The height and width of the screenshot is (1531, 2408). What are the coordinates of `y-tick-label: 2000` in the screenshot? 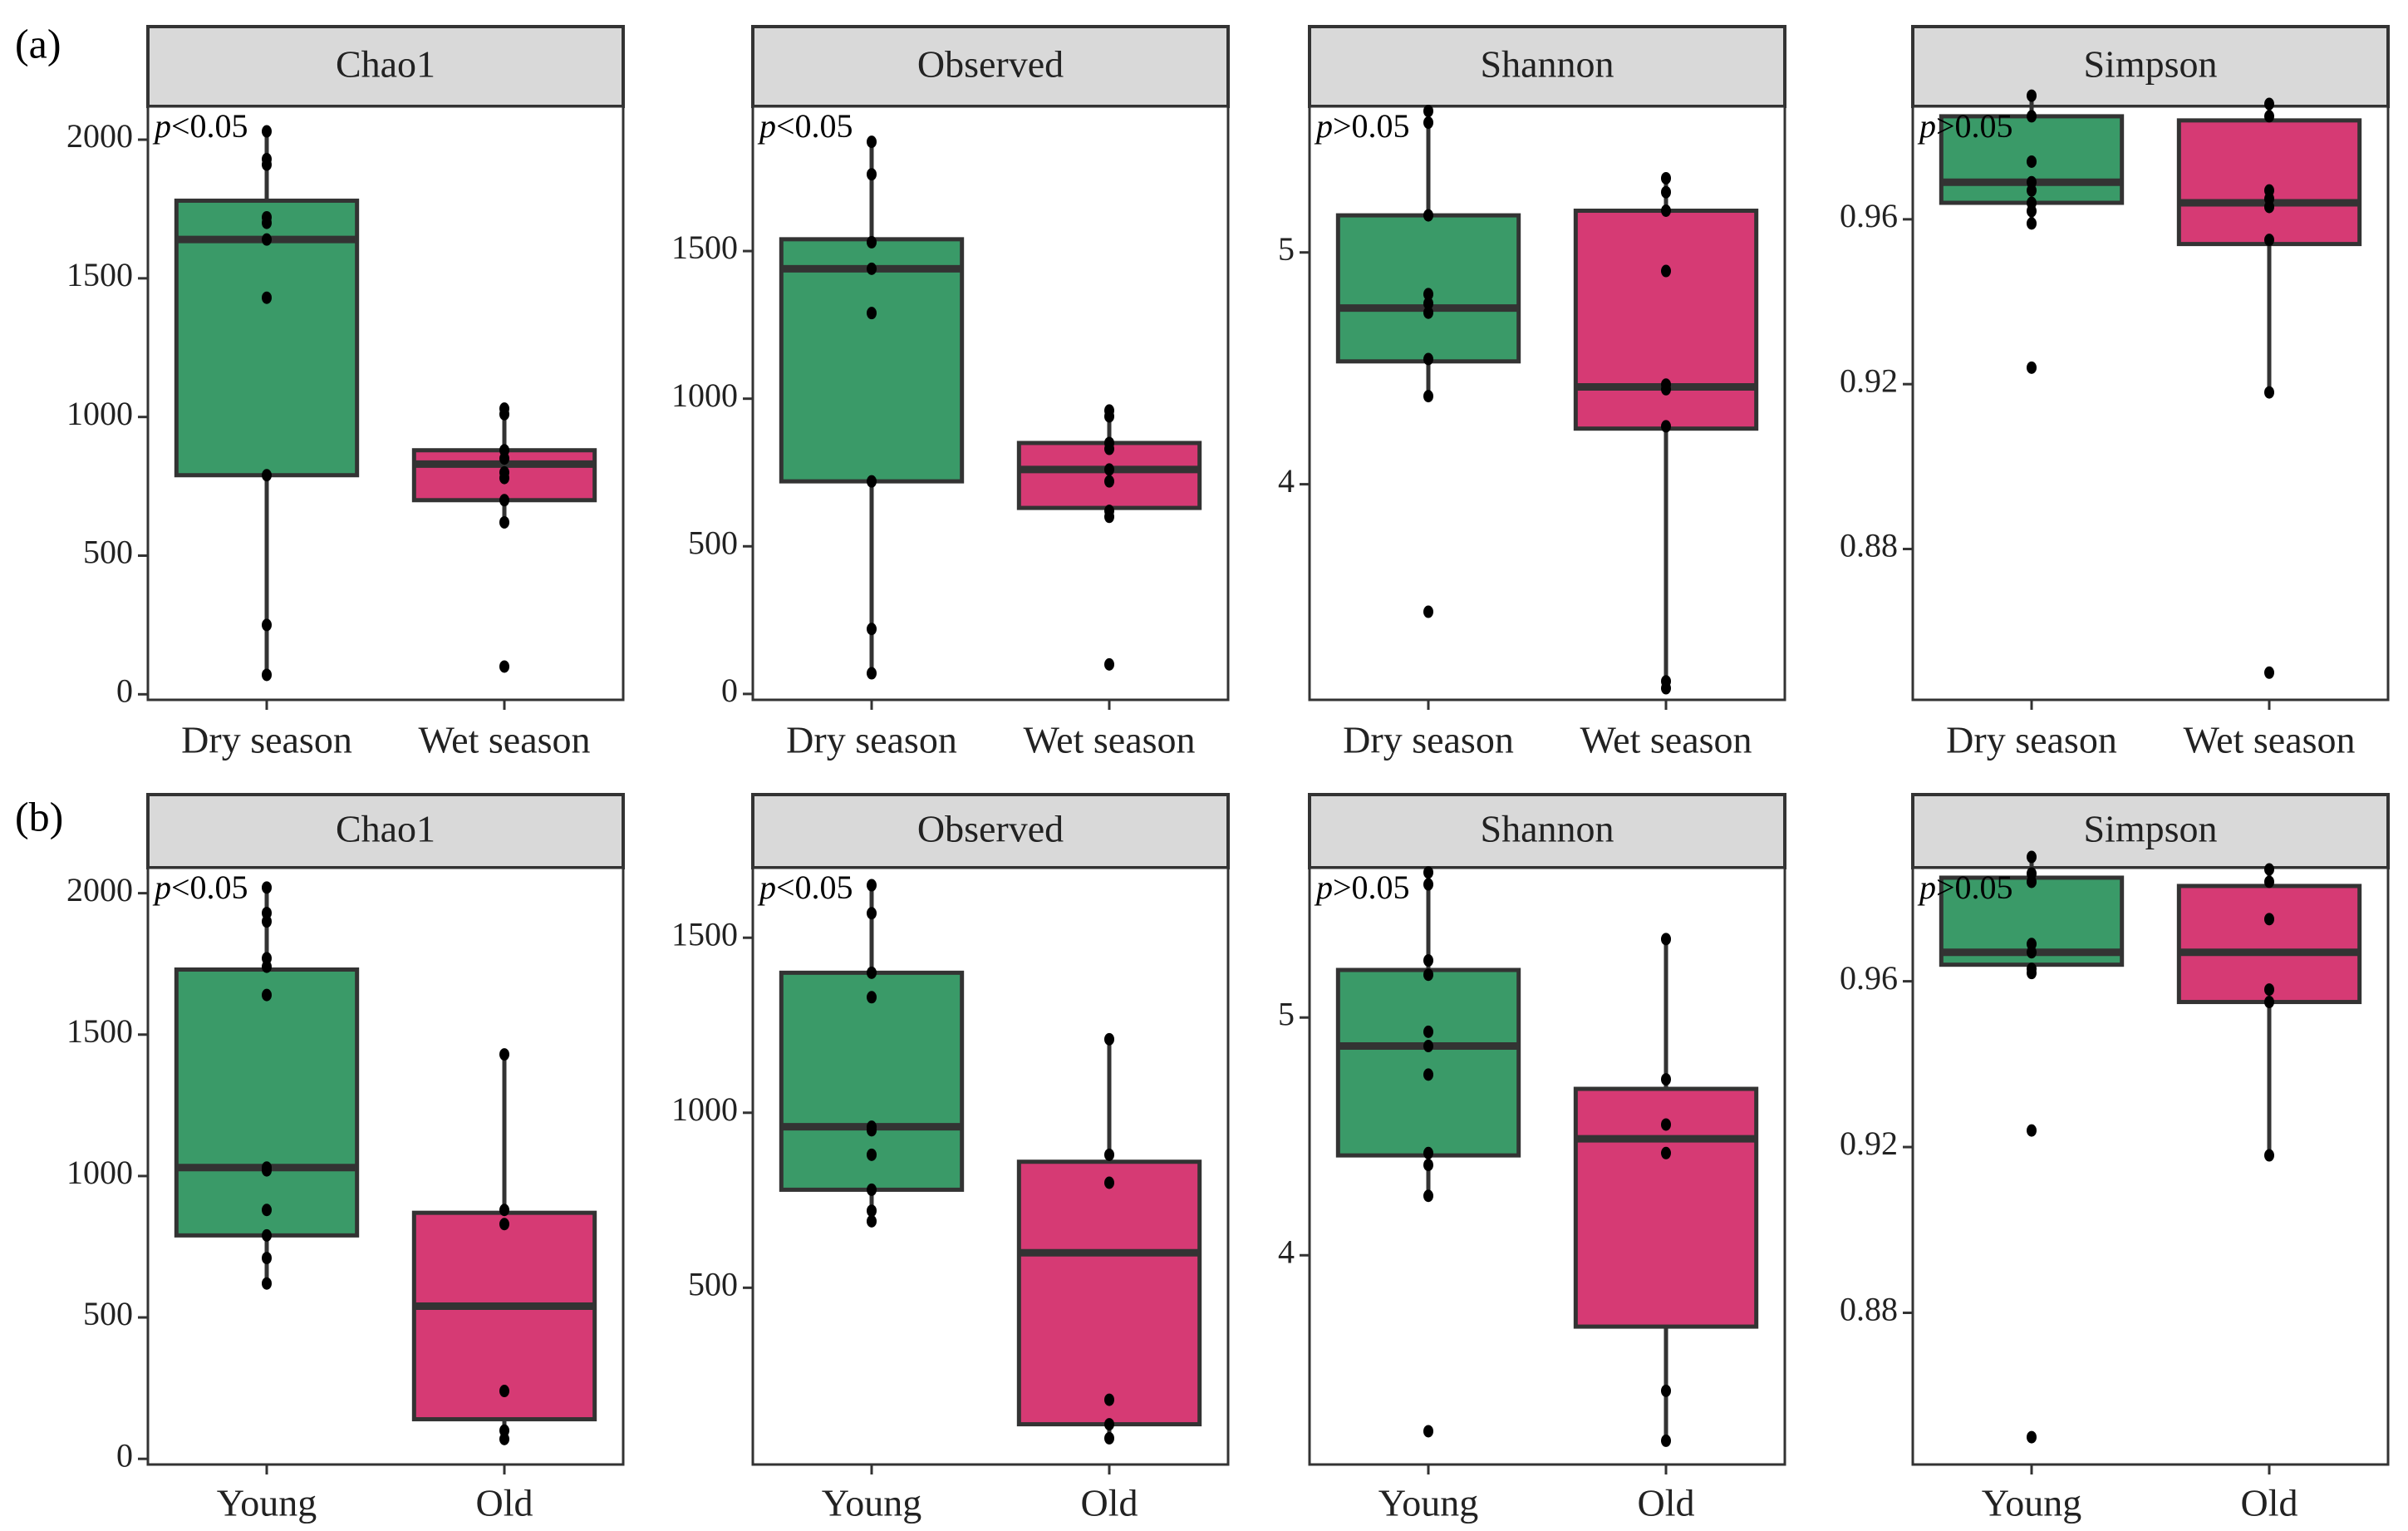 It's located at (99, 136).